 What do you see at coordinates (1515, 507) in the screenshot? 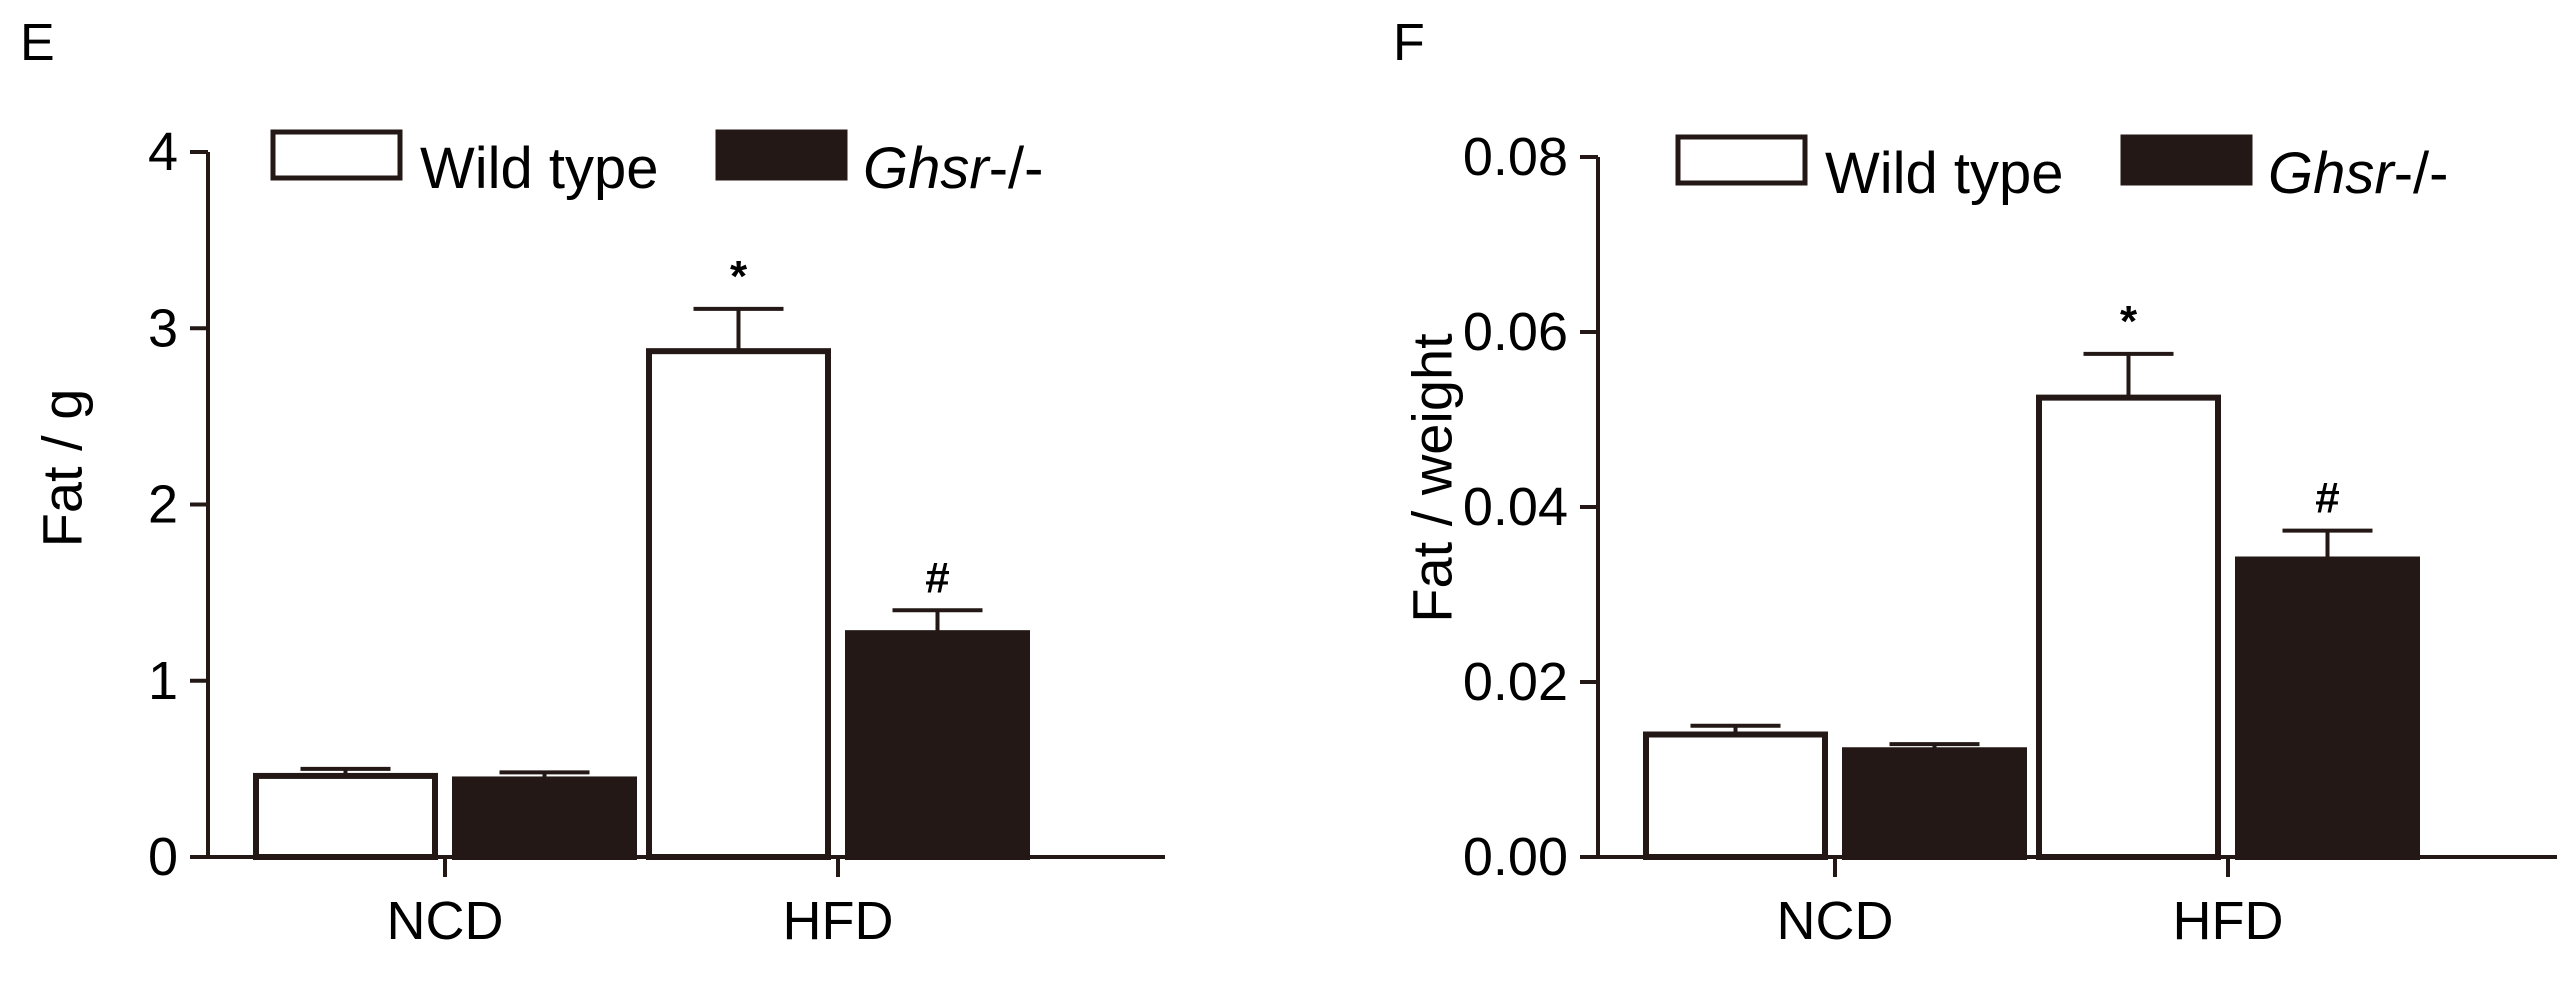
I see `y-tick-label: 0.04` at bounding box center [1515, 507].